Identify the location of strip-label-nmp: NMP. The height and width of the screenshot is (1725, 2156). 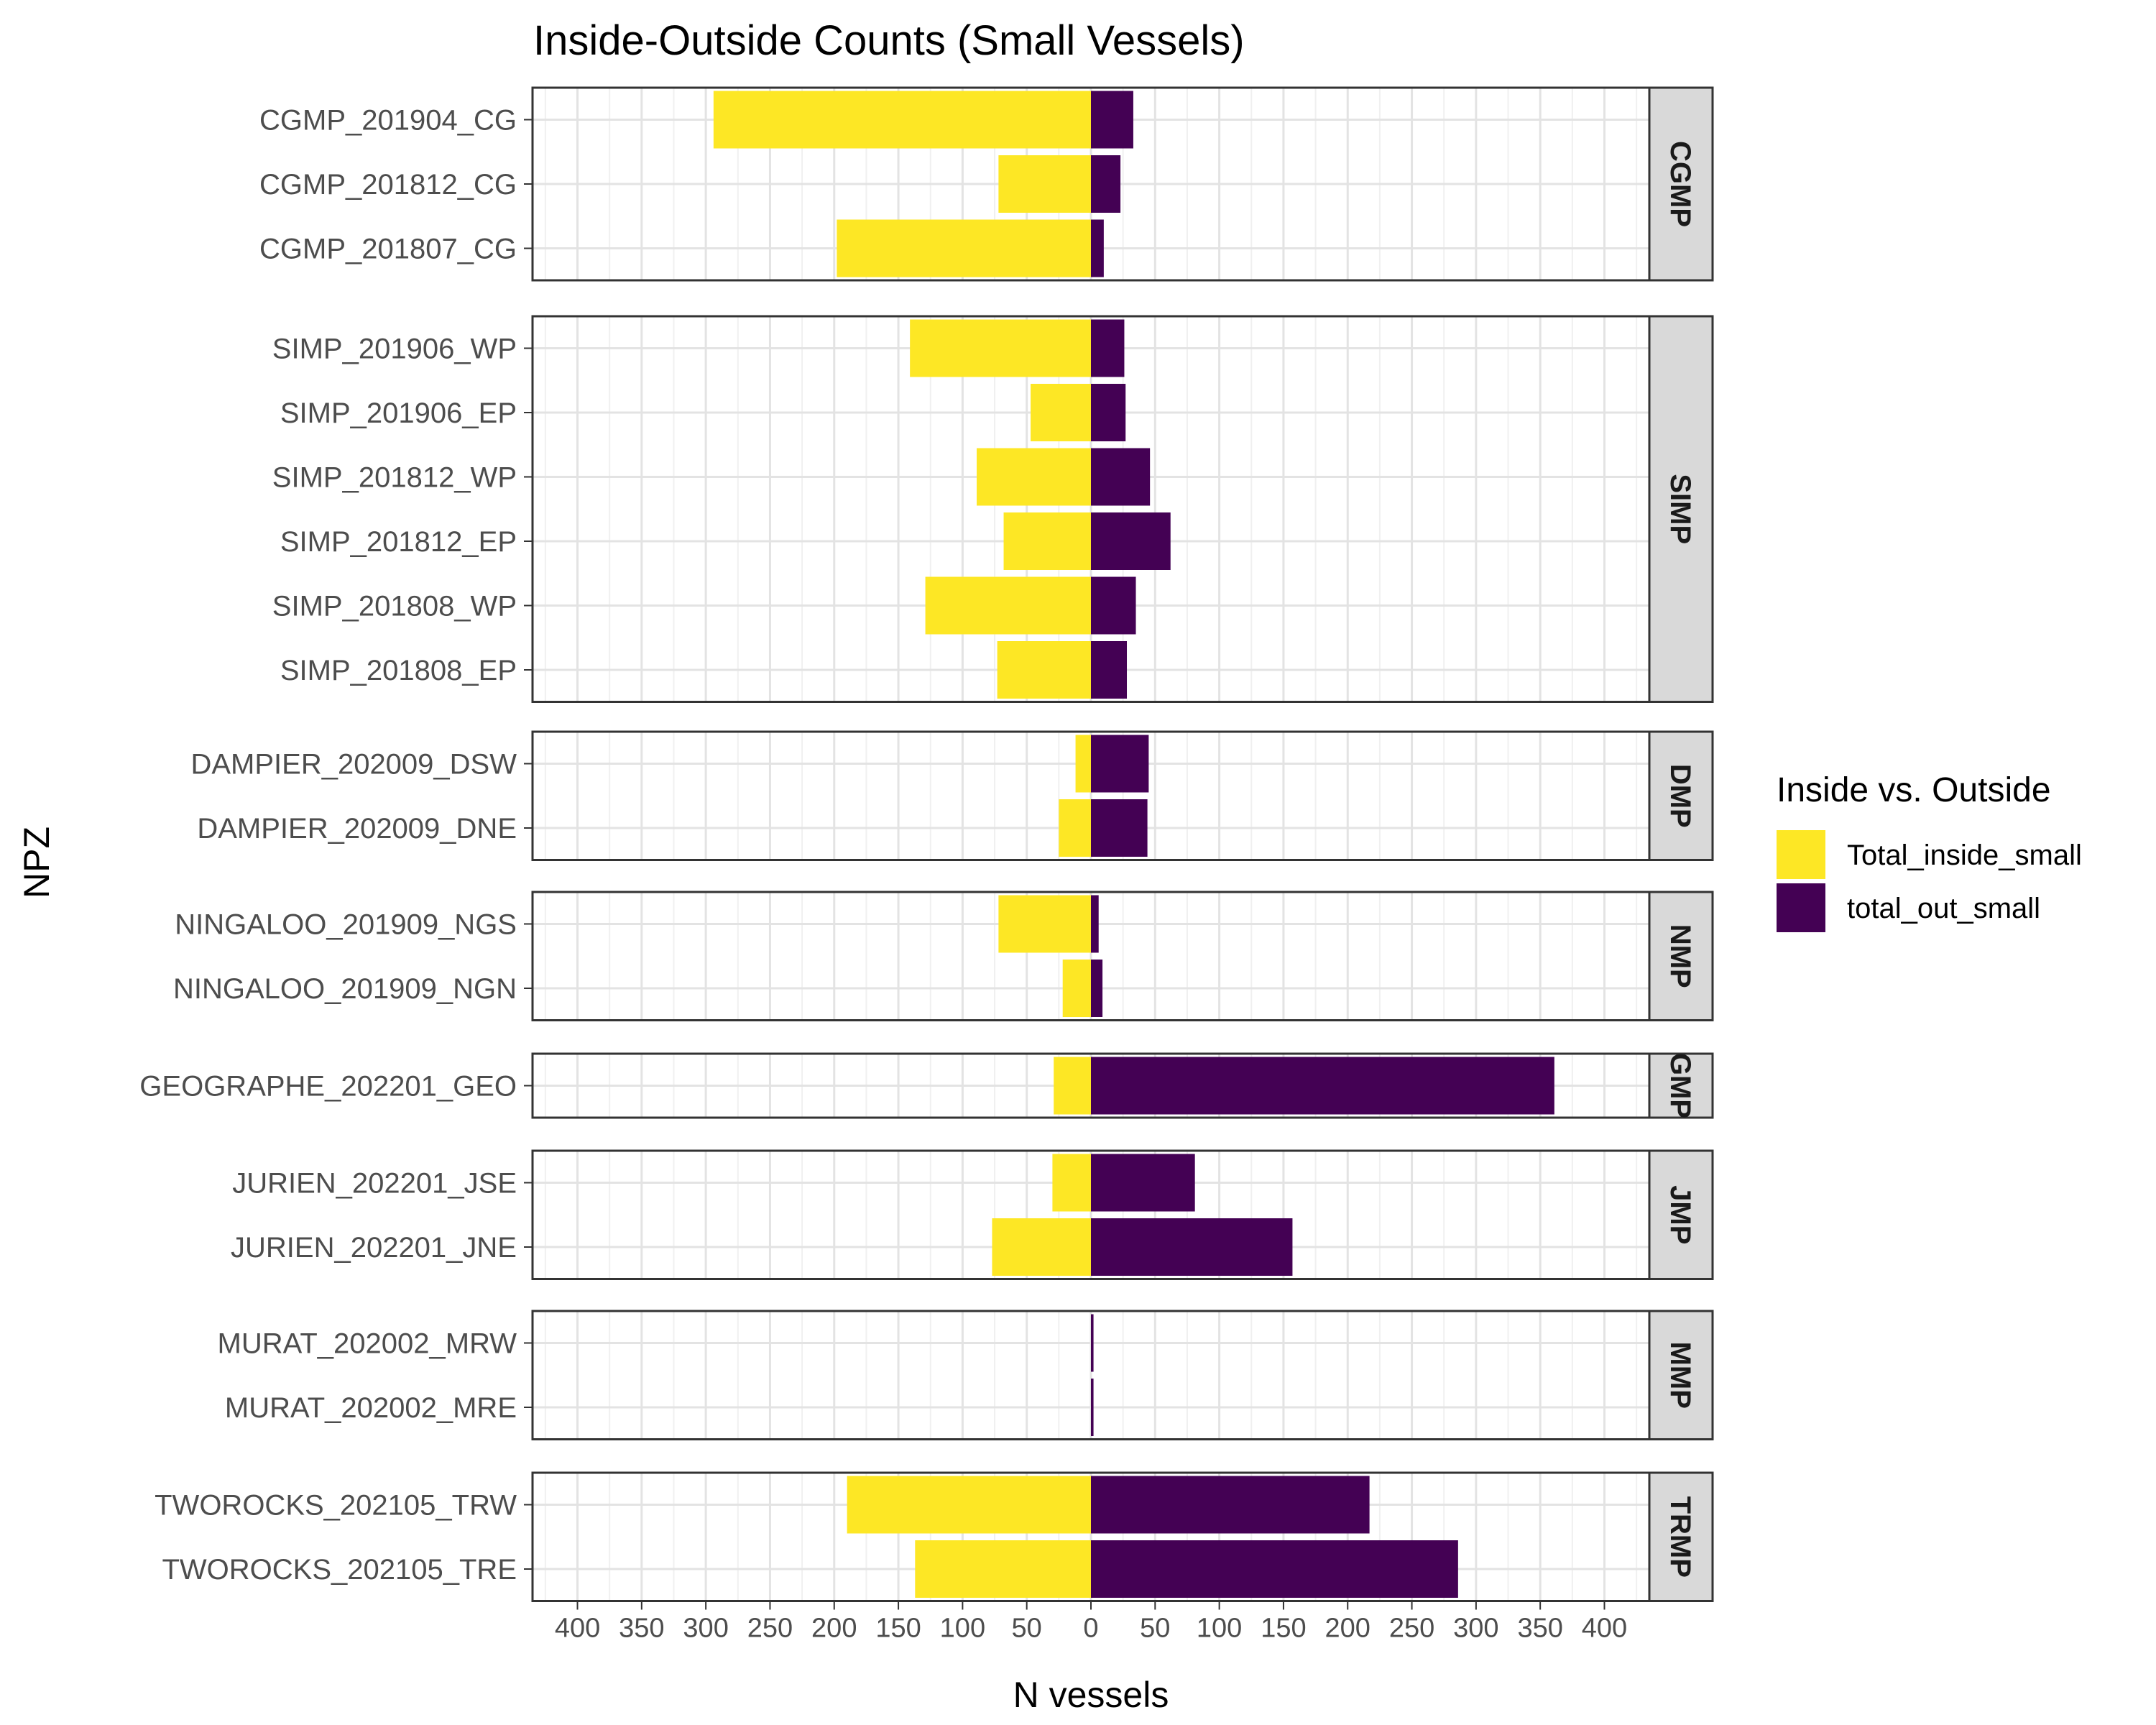
(1680, 956).